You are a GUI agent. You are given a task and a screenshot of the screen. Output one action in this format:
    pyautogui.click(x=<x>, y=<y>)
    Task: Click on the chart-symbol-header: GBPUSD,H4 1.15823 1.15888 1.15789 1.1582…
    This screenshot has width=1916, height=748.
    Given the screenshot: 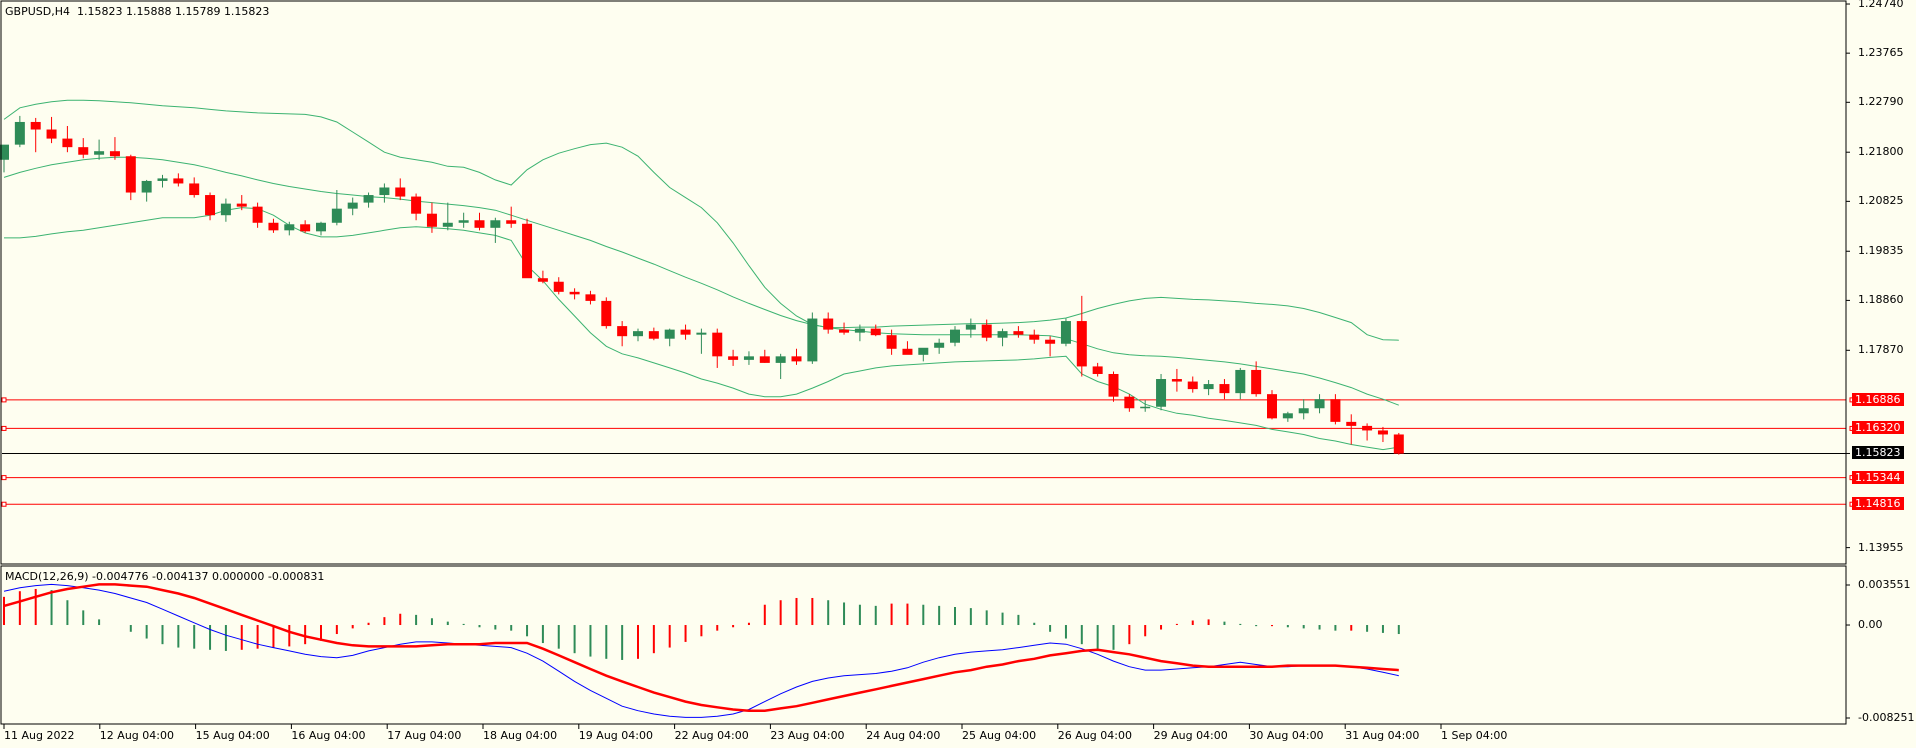 What is the action you would take?
    pyautogui.click(x=137, y=11)
    